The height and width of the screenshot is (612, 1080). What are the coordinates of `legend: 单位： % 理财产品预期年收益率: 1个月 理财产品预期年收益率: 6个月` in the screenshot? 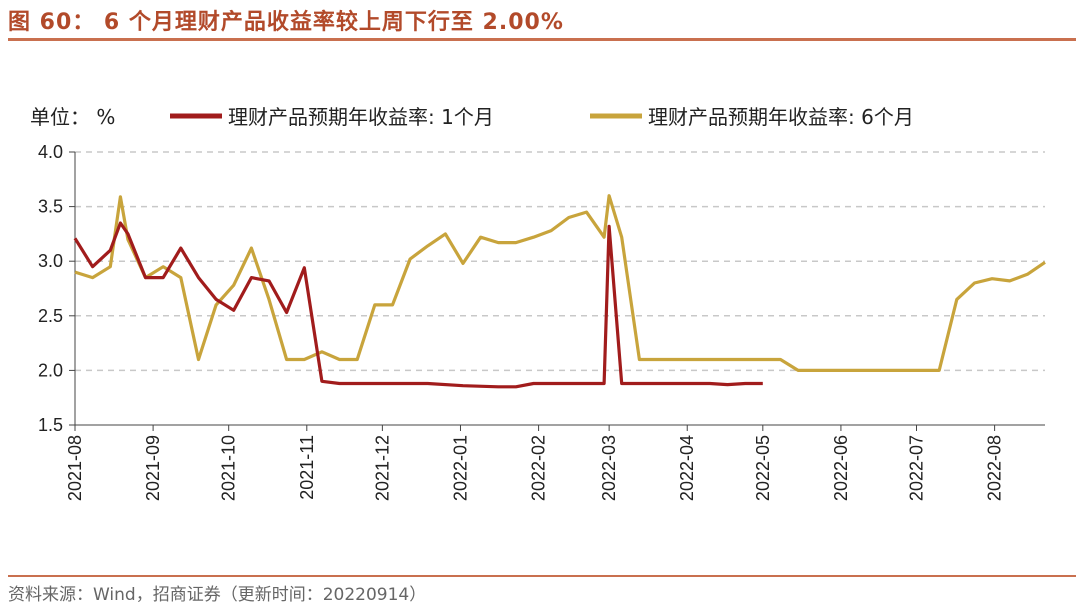 It's located at (472, 117).